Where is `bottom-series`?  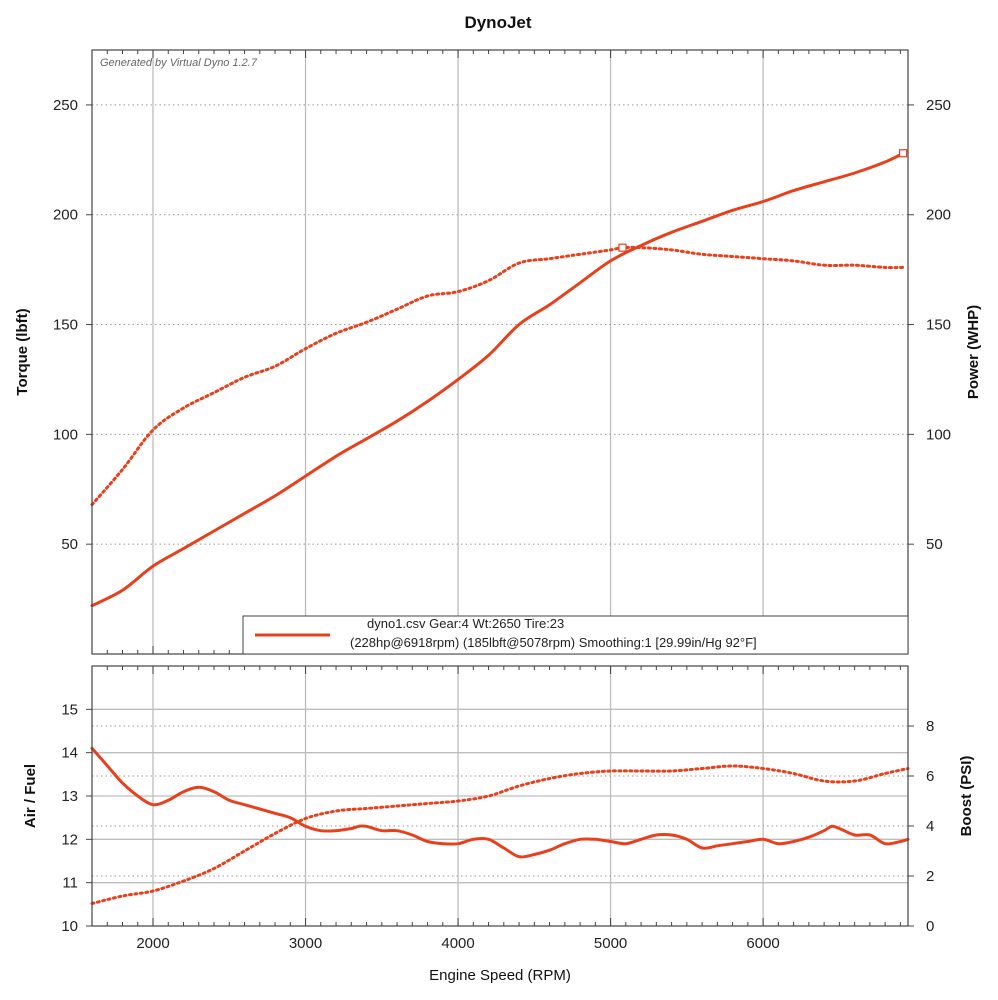 bottom-series is located at coordinates (500, 825).